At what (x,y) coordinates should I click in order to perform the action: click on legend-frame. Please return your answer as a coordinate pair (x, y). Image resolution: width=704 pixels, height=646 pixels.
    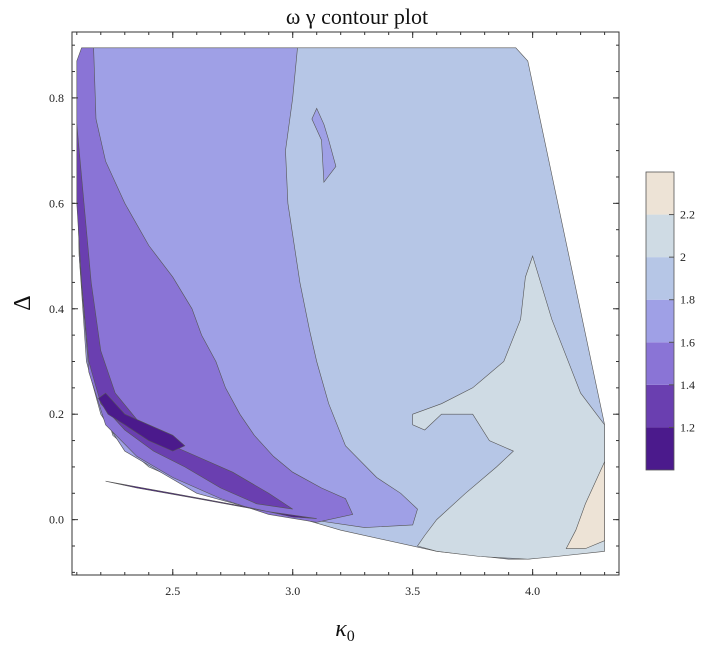
    Looking at the image, I should click on (660, 321).